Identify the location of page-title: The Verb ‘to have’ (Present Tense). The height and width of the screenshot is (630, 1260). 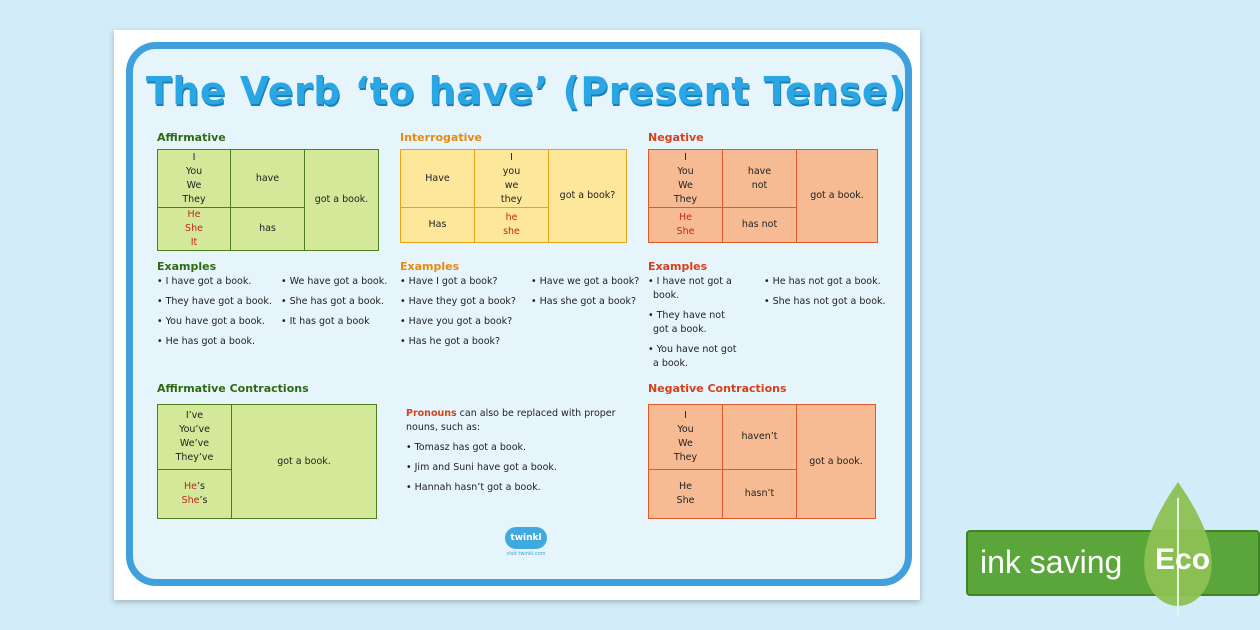
(526, 91).